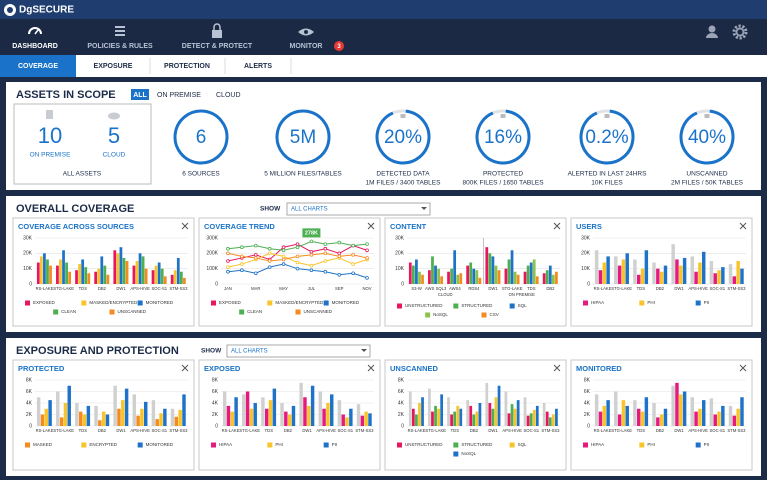 Image resolution: width=767 pixels, height=480 pixels. Describe the element at coordinates (217, 46) in the screenshot. I see `nav-label: DETECT & PROTECT` at that location.